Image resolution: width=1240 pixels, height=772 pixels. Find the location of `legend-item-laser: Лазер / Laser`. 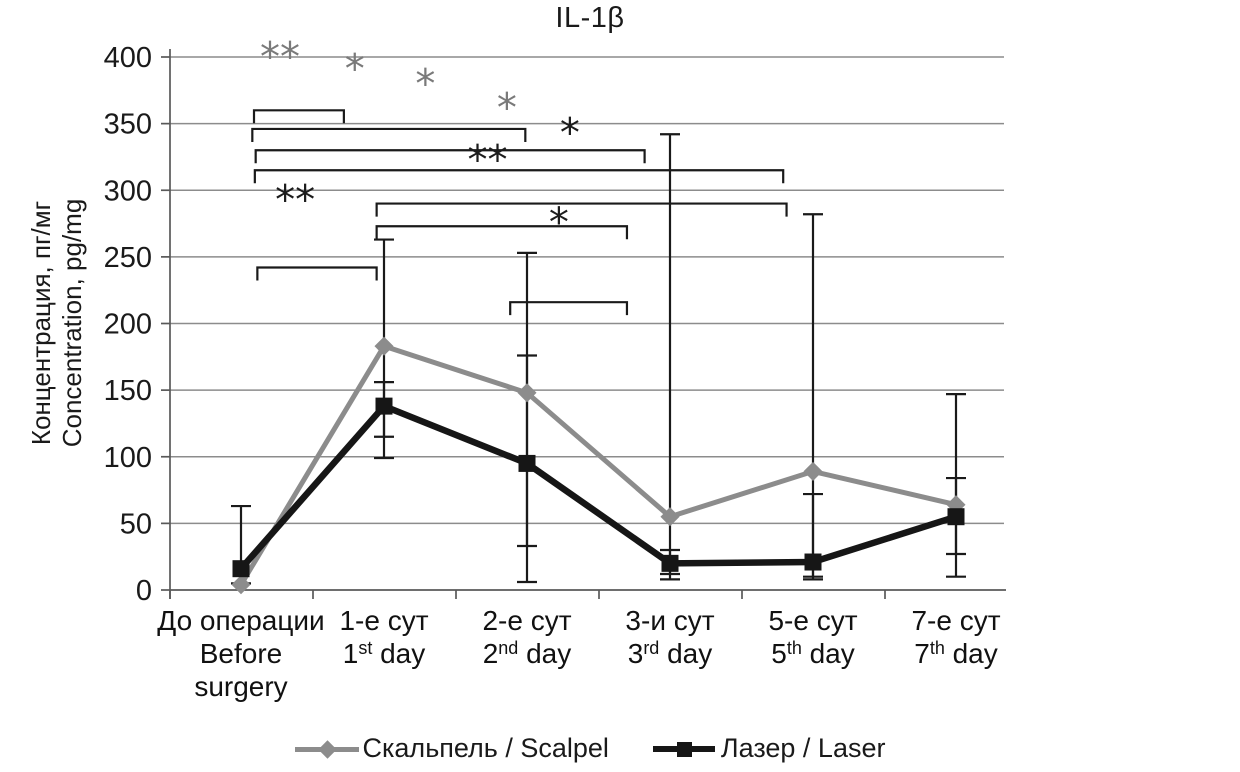

legend-item-laser: Лазер / Laser is located at coordinates (769, 748).